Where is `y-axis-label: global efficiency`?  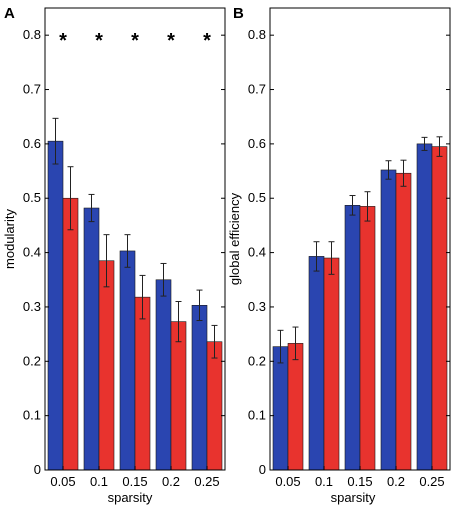
y-axis-label: global efficiency is located at coordinates (234, 238).